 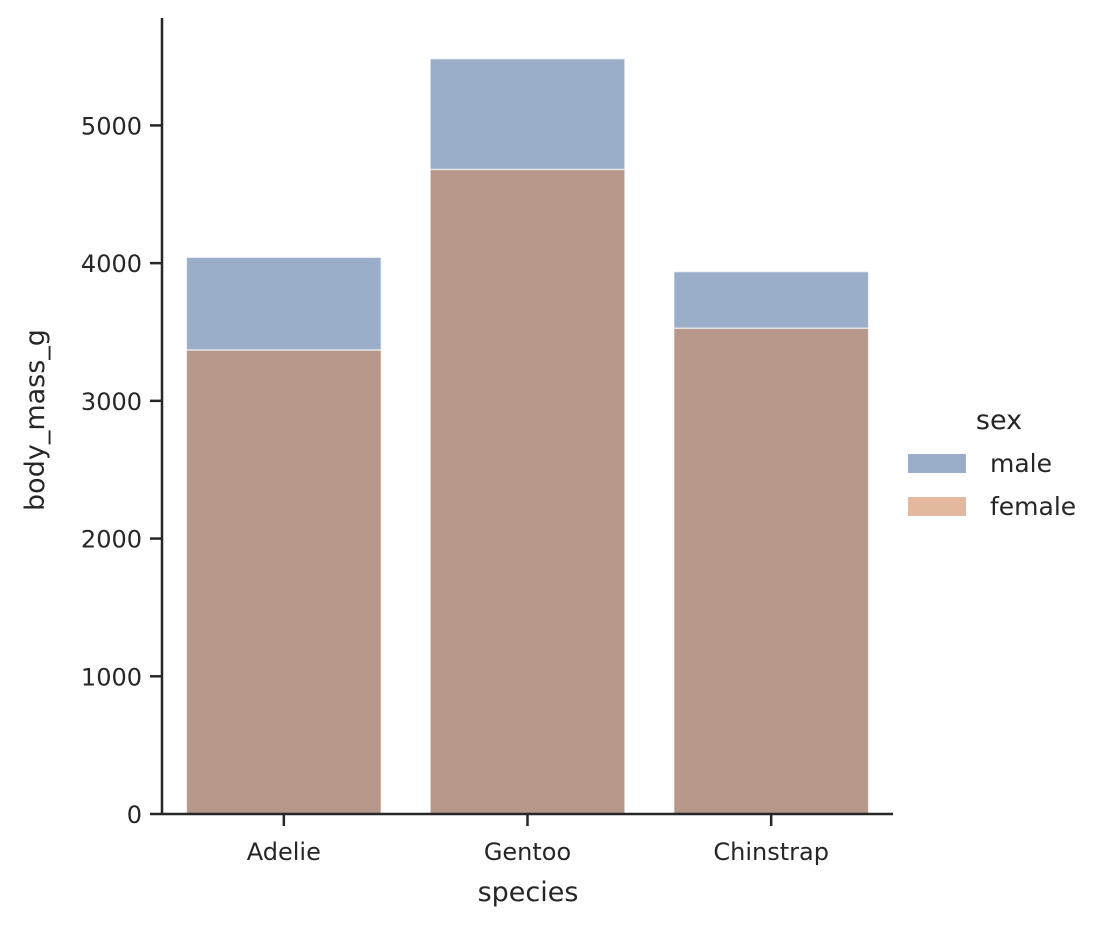 What do you see at coordinates (111, 677) in the screenshot?
I see `y-tick-label-1000: 1000` at bounding box center [111, 677].